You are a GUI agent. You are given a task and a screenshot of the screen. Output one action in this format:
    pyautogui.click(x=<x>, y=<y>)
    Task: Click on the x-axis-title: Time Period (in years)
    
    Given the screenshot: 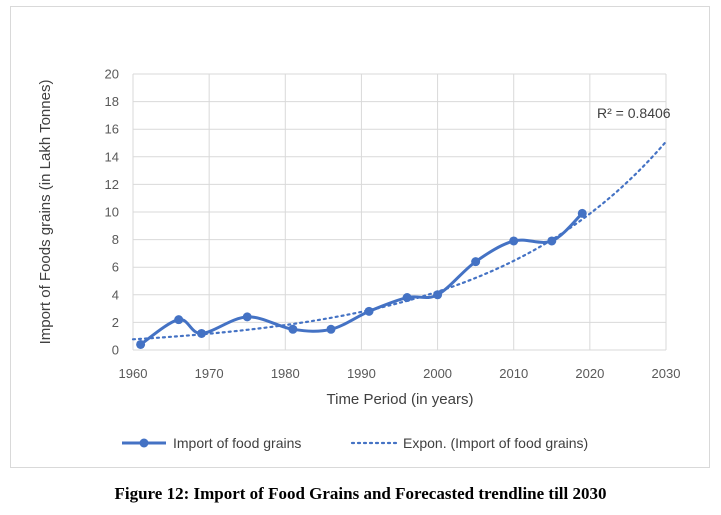 What is the action you would take?
    pyautogui.click(x=400, y=399)
    